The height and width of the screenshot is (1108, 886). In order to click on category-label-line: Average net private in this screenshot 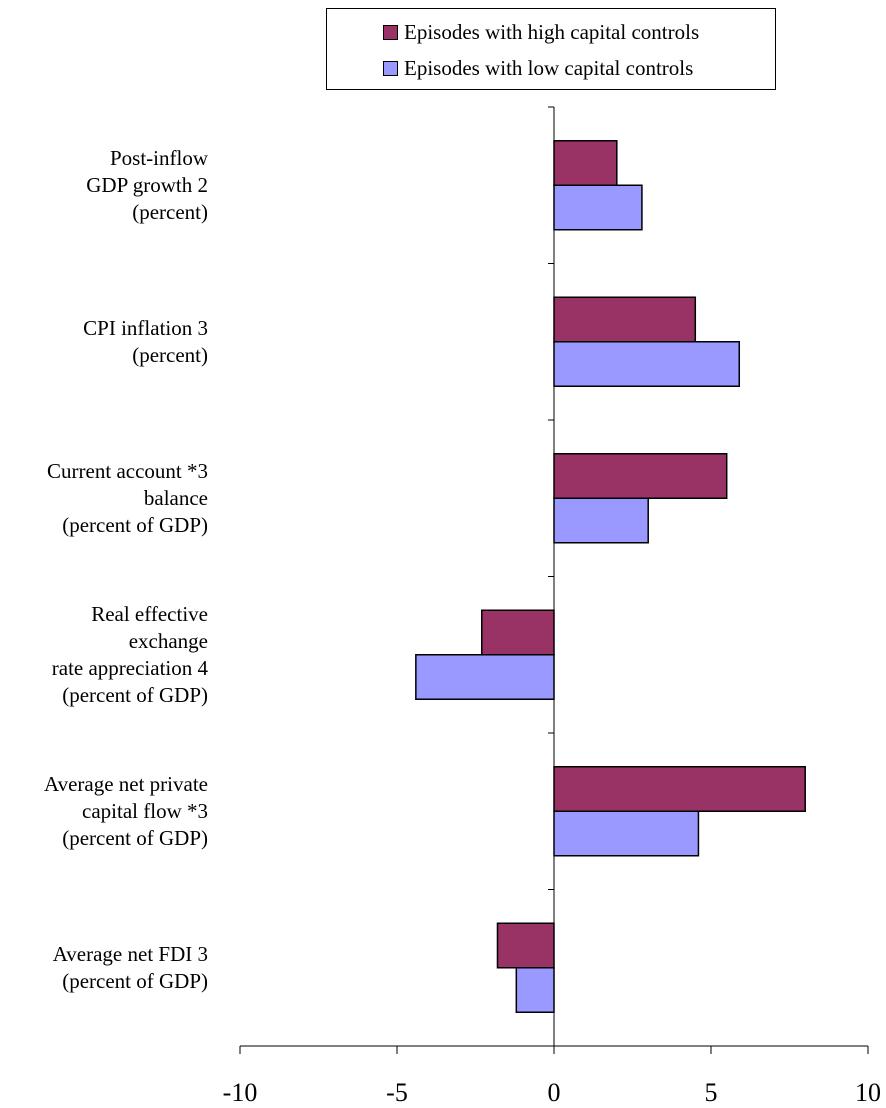, I will do `click(125, 783)`.